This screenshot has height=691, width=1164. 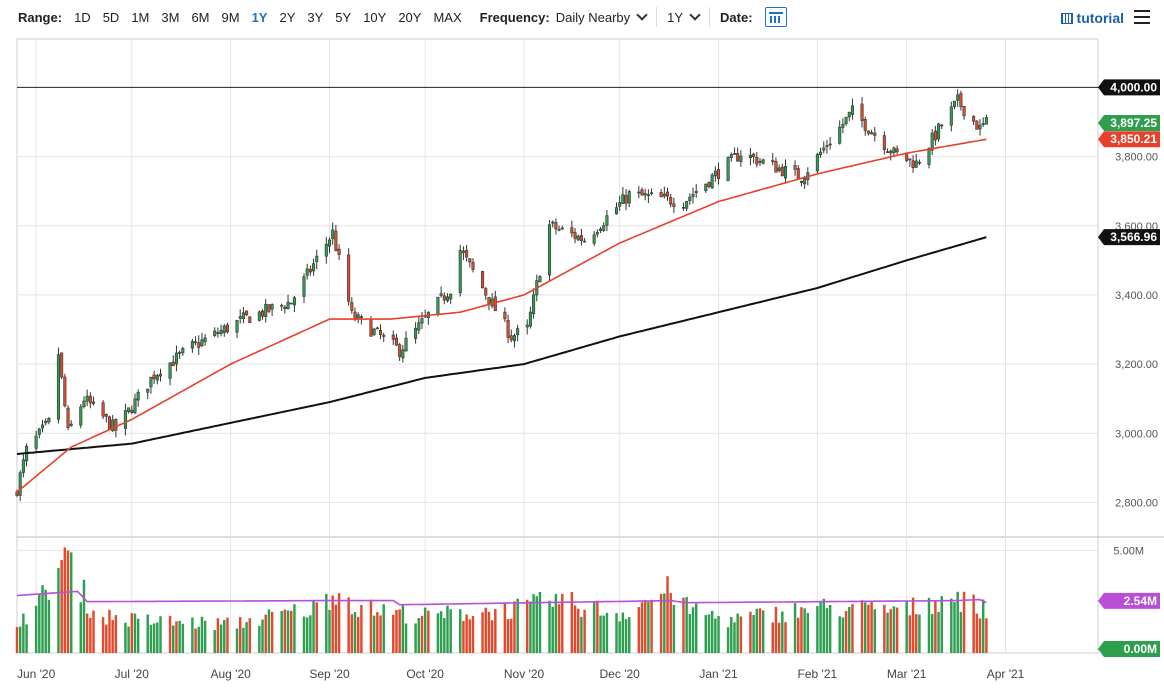 What do you see at coordinates (1128, 551) in the screenshot?
I see `volume-tick-label: 5.00M` at bounding box center [1128, 551].